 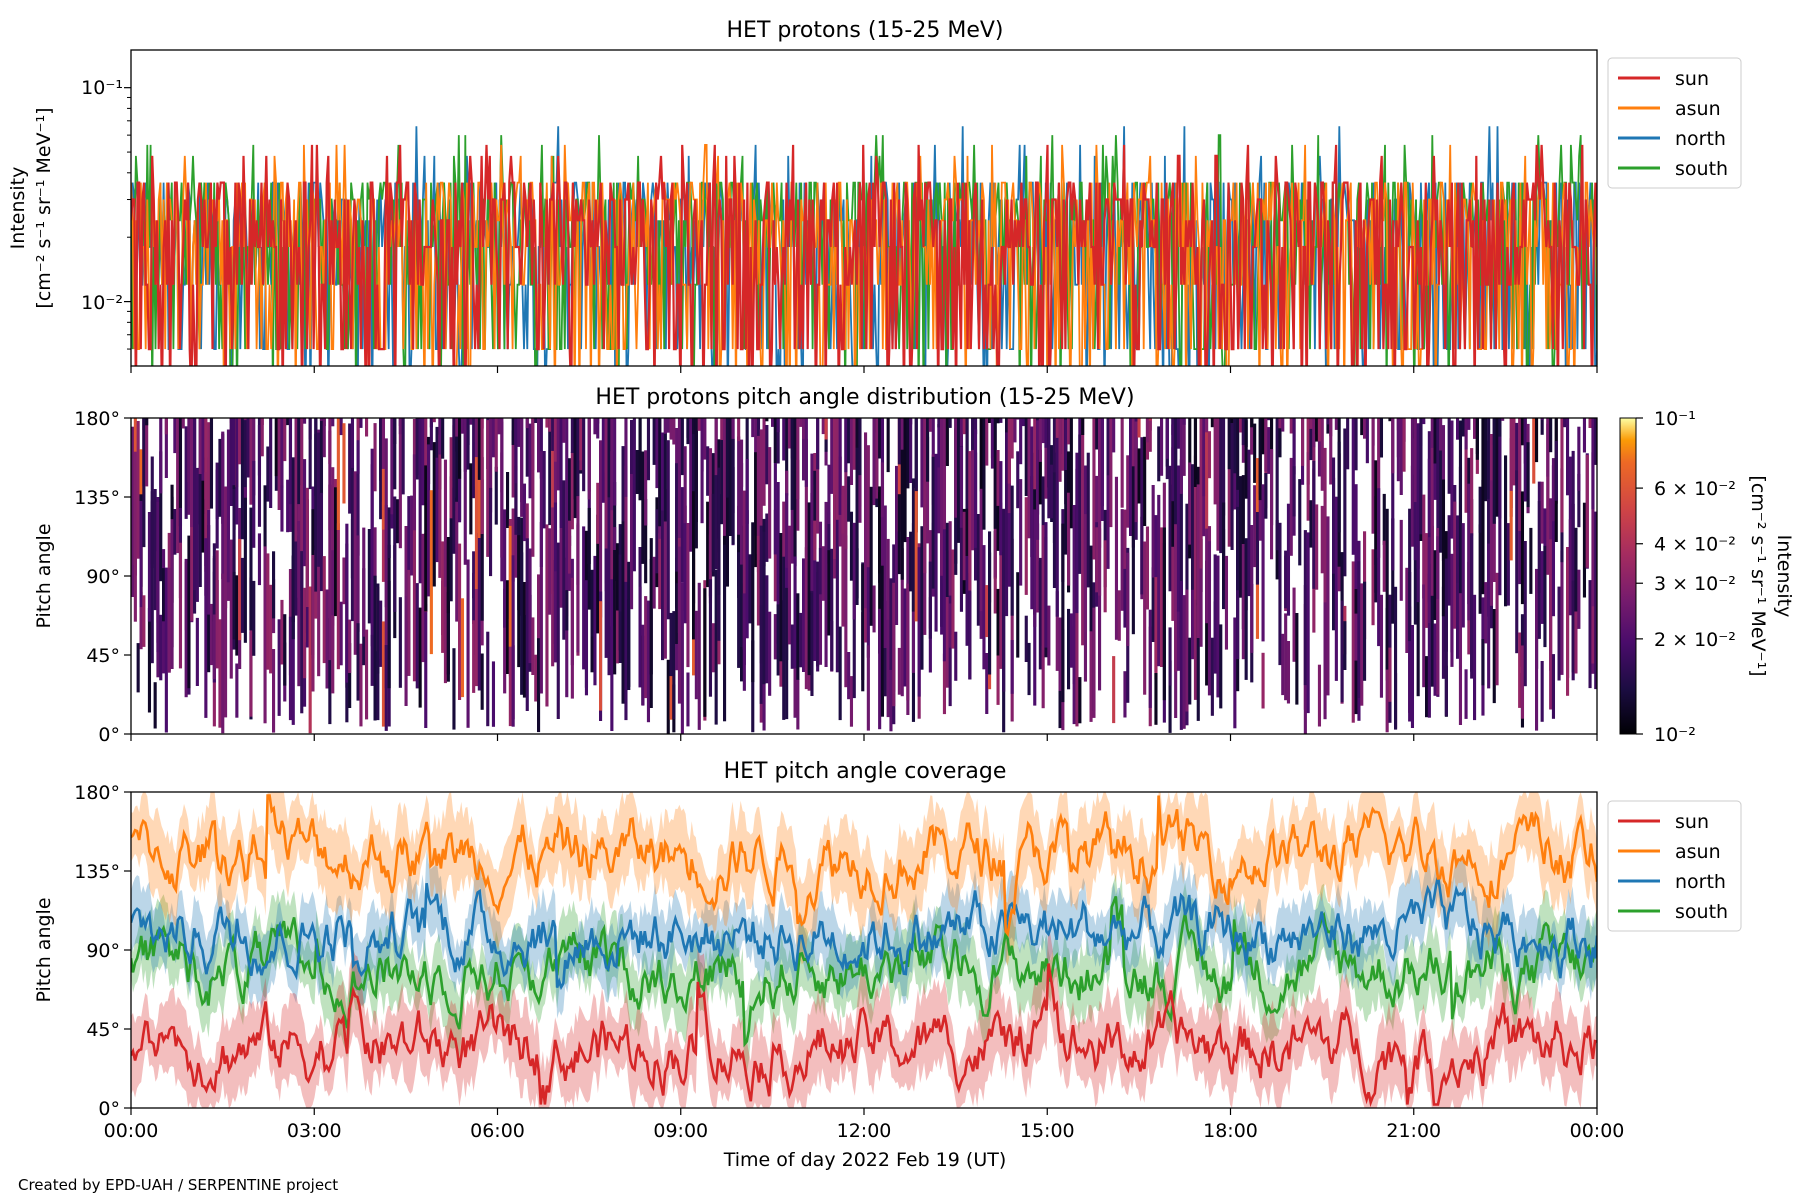 What do you see at coordinates (1230, 1131) in the screenshot?
I see `x-tick-label: 18:00` at bounding box center [1230, 1131].